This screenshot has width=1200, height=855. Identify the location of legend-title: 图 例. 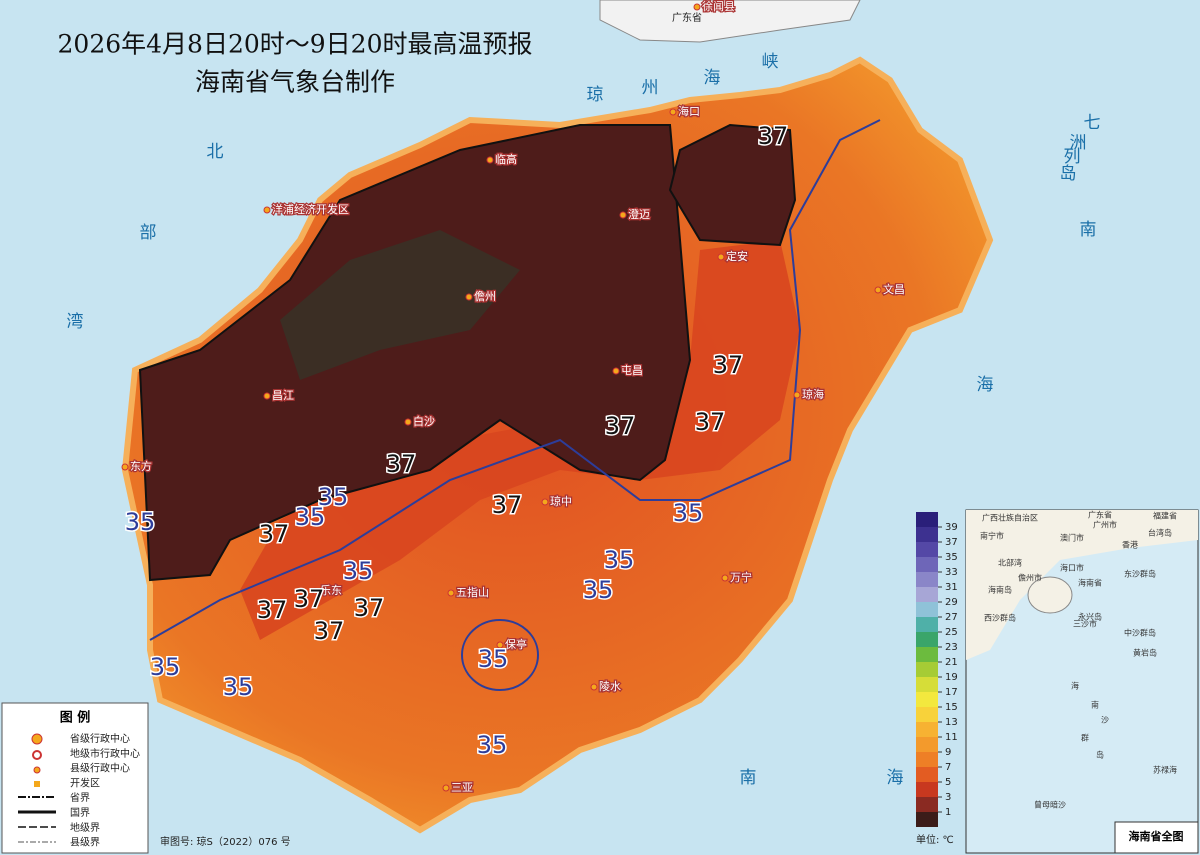
(75, 718).